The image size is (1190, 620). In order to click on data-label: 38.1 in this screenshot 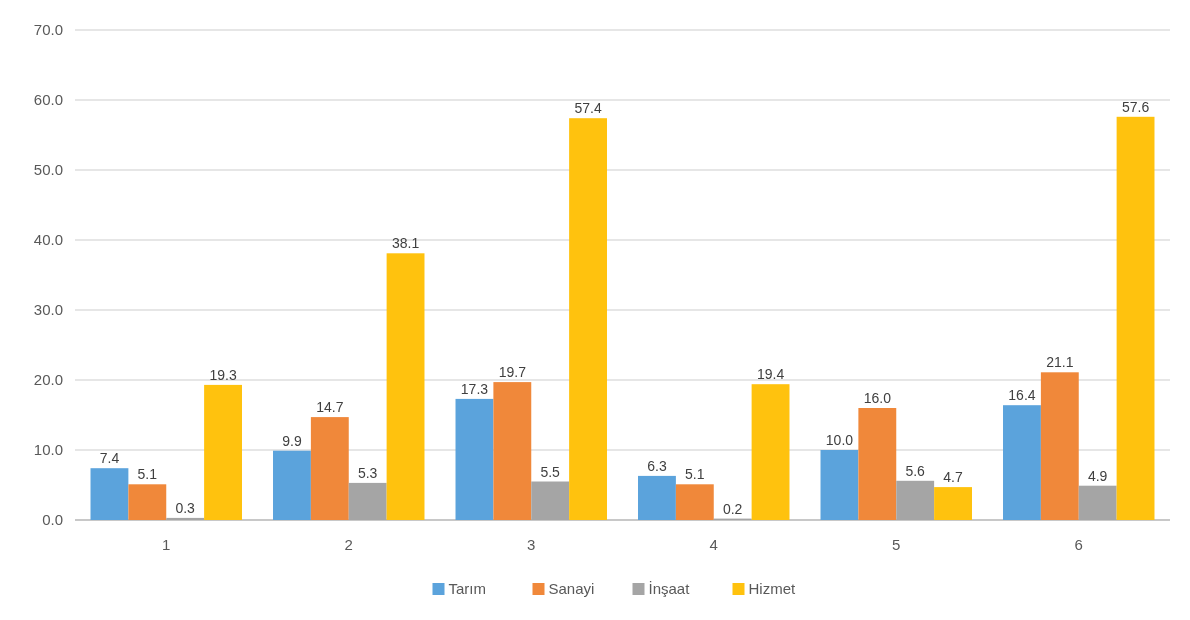, I will do `click(405, 243)`.